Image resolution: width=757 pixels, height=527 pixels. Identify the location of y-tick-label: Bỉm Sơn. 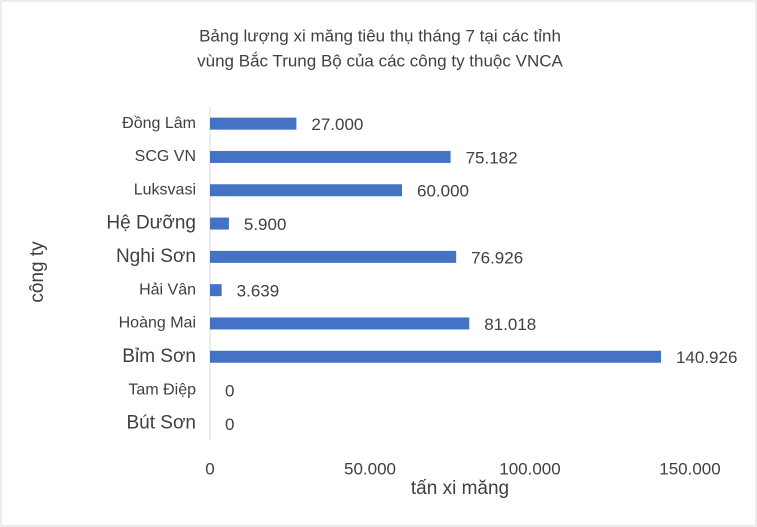
(159, 356).